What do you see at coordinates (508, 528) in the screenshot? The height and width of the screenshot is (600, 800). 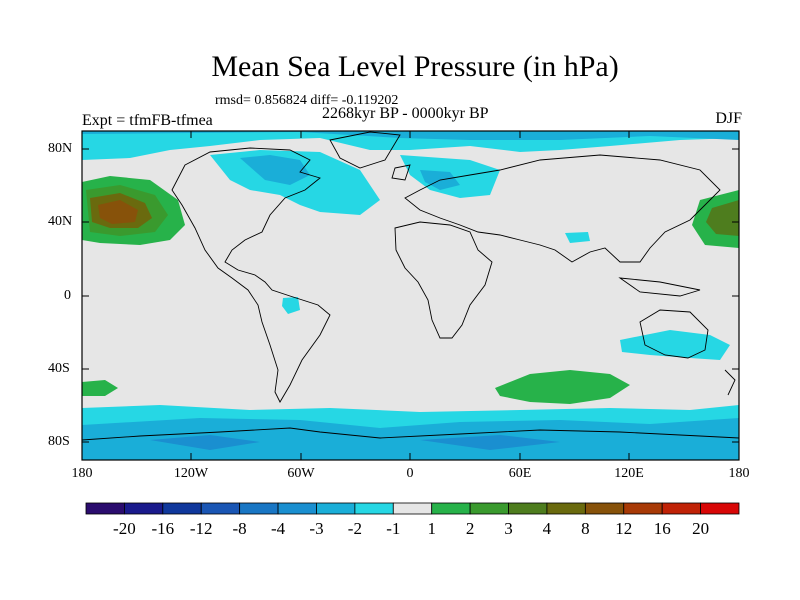 I see `colorbar-label: 3` at bounding box center [508, 528].